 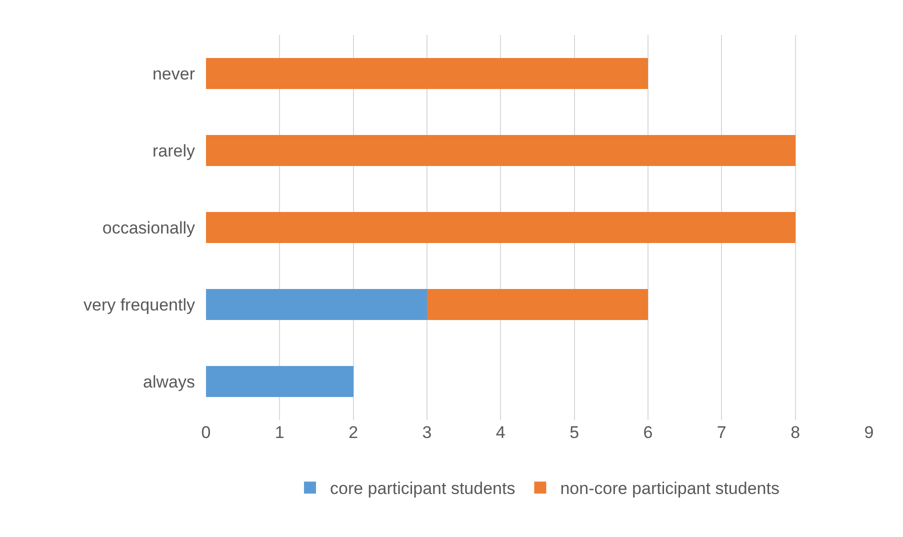 I want to click on x-tick-label: 1, so click(x=279, y=432).